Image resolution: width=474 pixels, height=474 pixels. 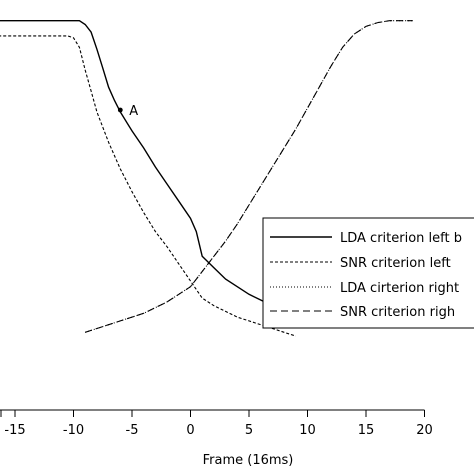 What do you see at coordinates (395, 263) in the screenshot?
I see `legend-label: SNR criterion left` at bounding box center [395, 263].